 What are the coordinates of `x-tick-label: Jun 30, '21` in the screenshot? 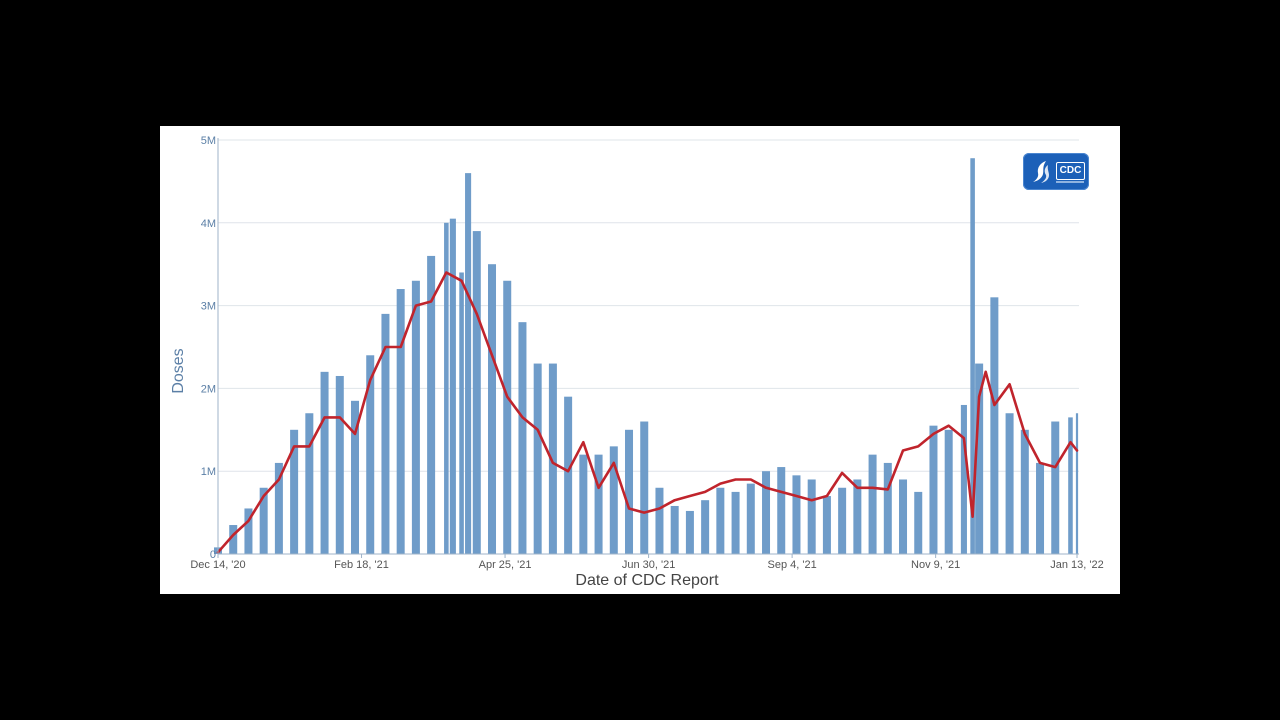 It's located at (648, 565).